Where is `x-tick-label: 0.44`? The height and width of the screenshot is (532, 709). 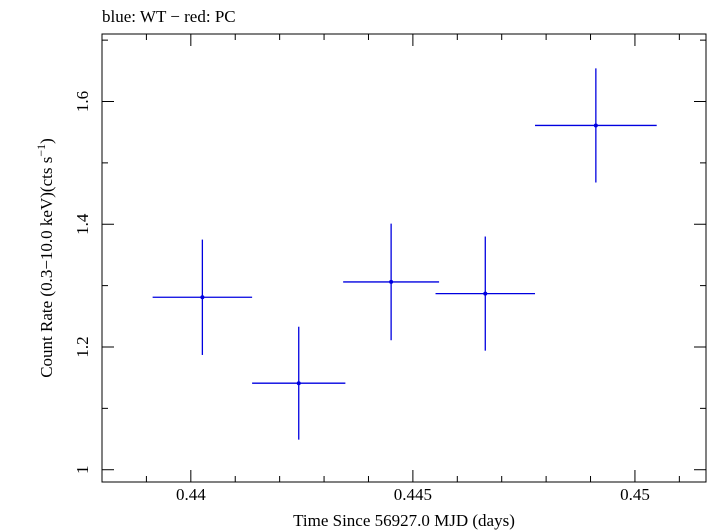 x-tick-label: 0.44 is located at coordinates (191, 494).